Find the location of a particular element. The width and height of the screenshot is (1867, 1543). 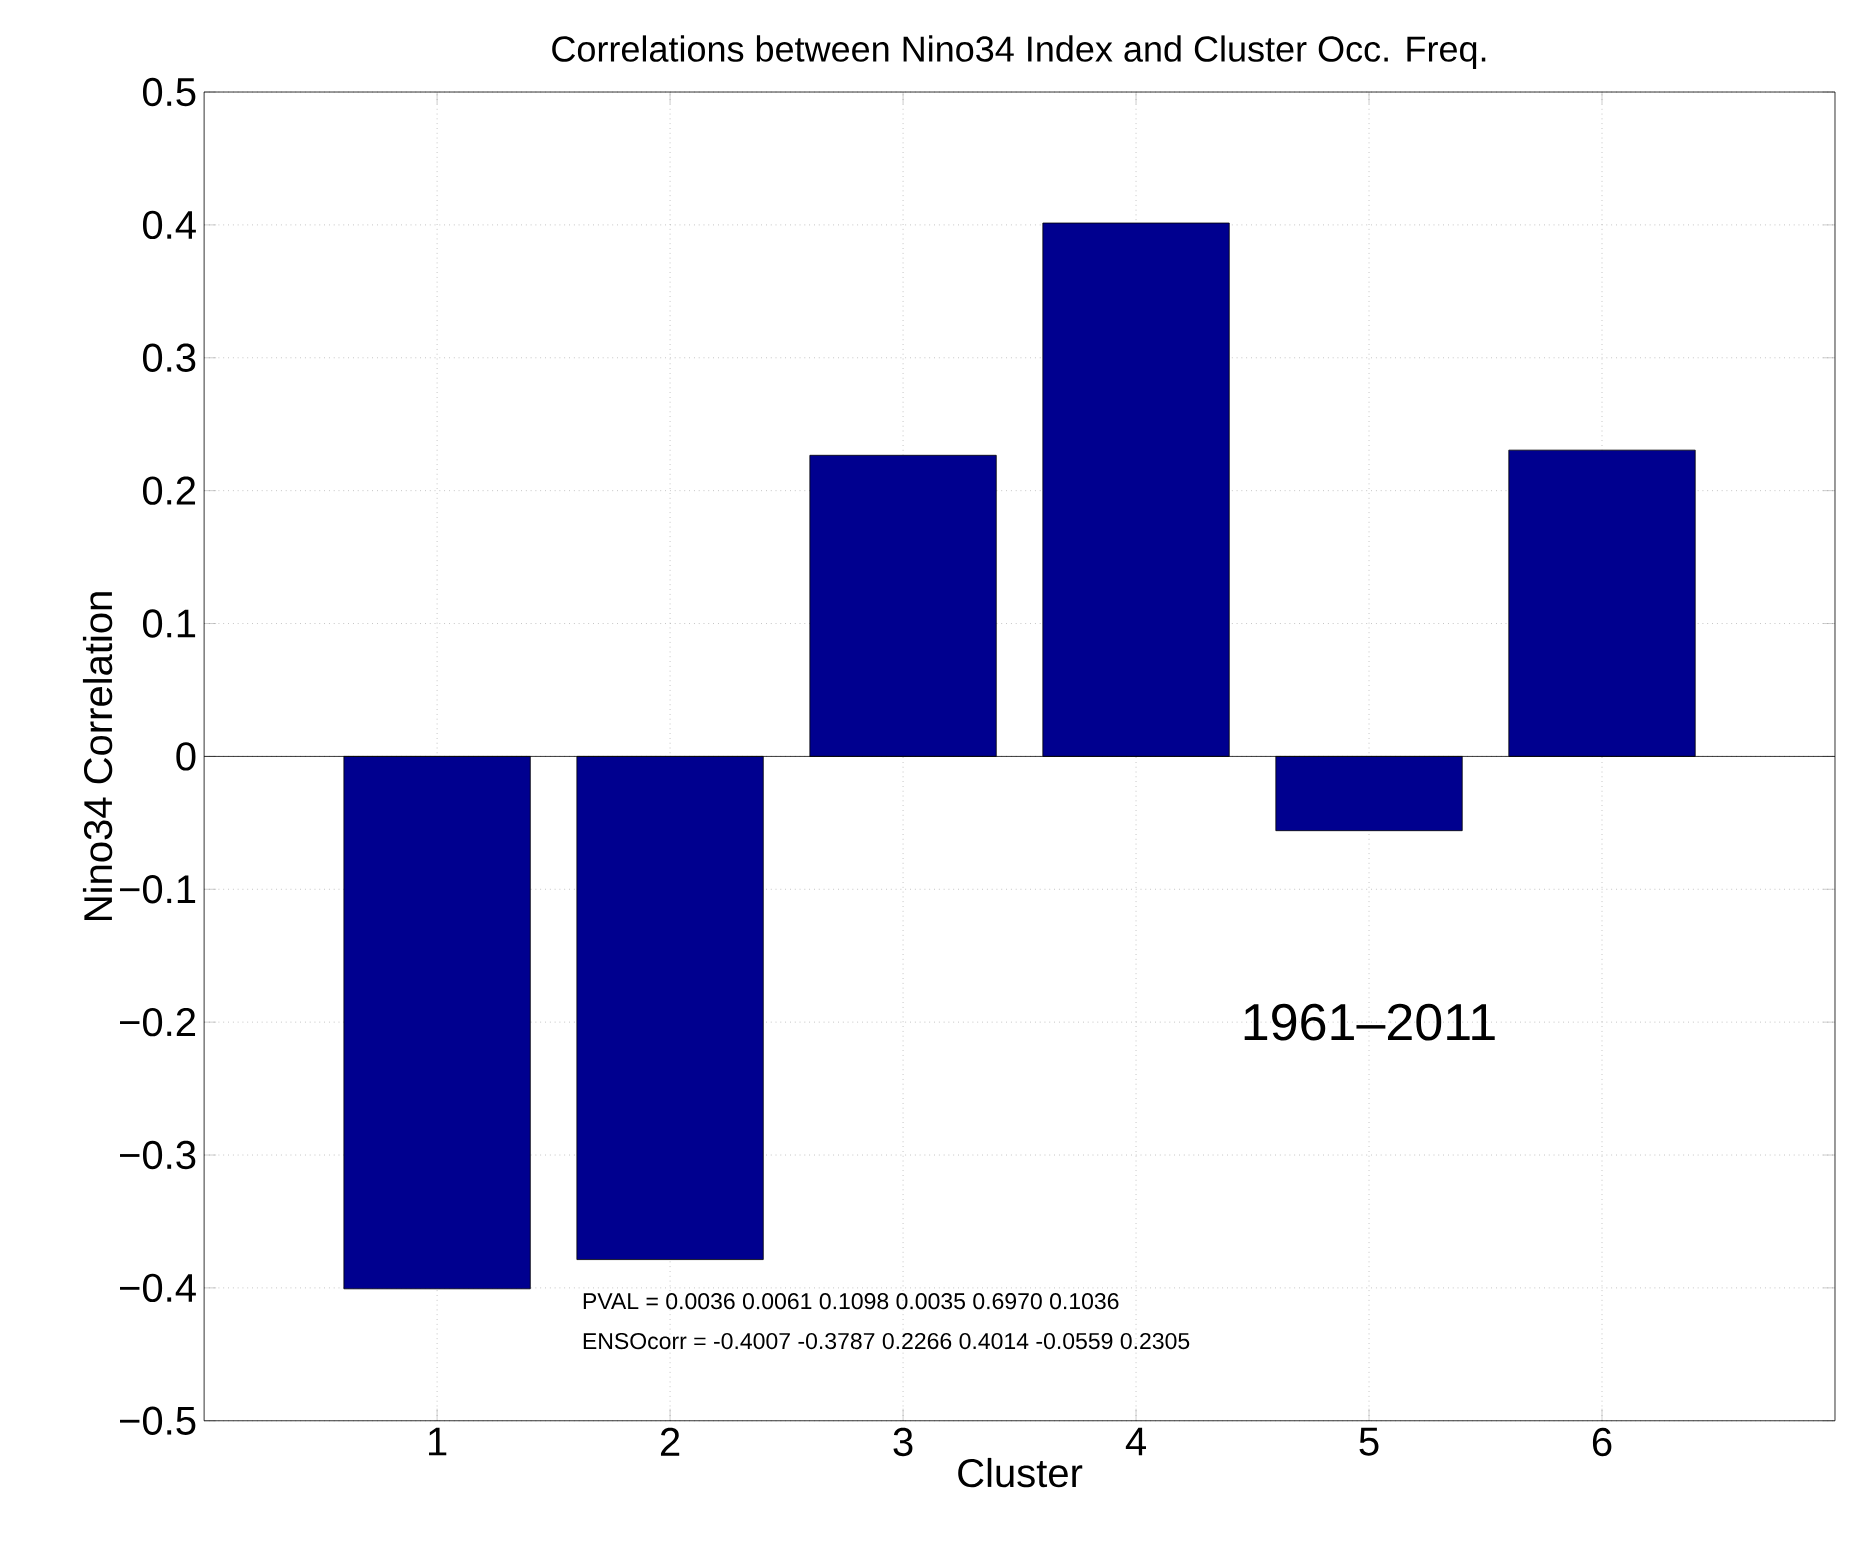

chart-title: Correlations between Nino34 Index and Cluster Occ. Freq. is located at coordinates (1019, 52).